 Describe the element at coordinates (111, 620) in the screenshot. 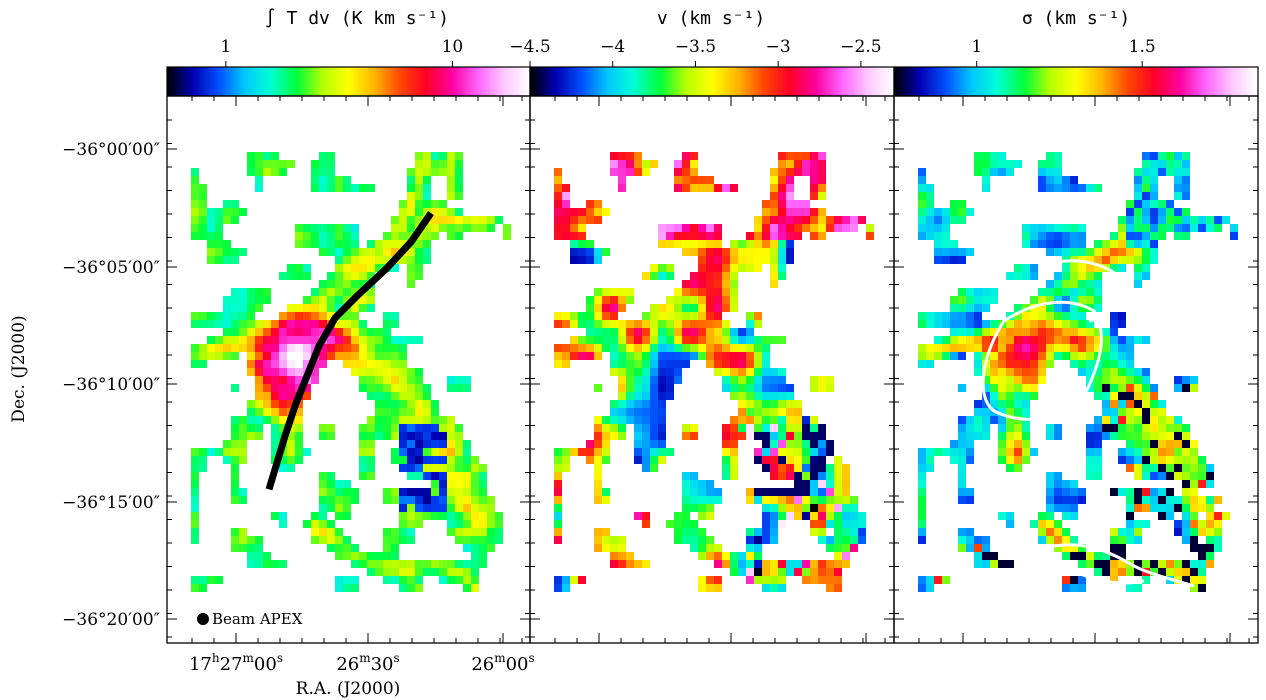

I see `y-tick-label: −36°20′00″` at that location.